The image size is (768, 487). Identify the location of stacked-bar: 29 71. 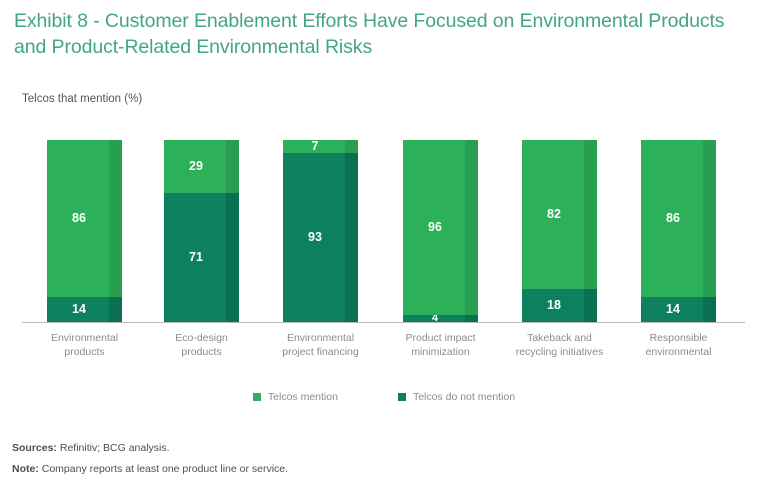
(201, 231).